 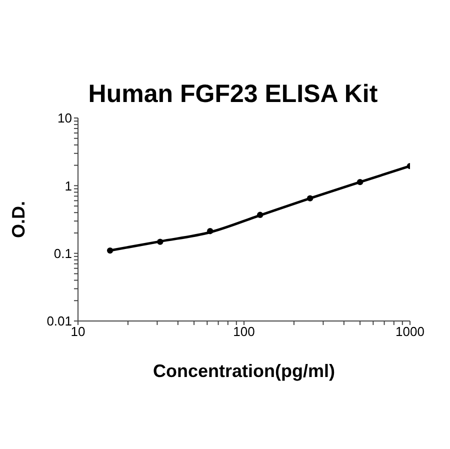 What do you see at coordinates (233, 94) in the screenshot?
I see `chart-title: Human FGF23 ELISA Kit` at bounding box center [233, 94].